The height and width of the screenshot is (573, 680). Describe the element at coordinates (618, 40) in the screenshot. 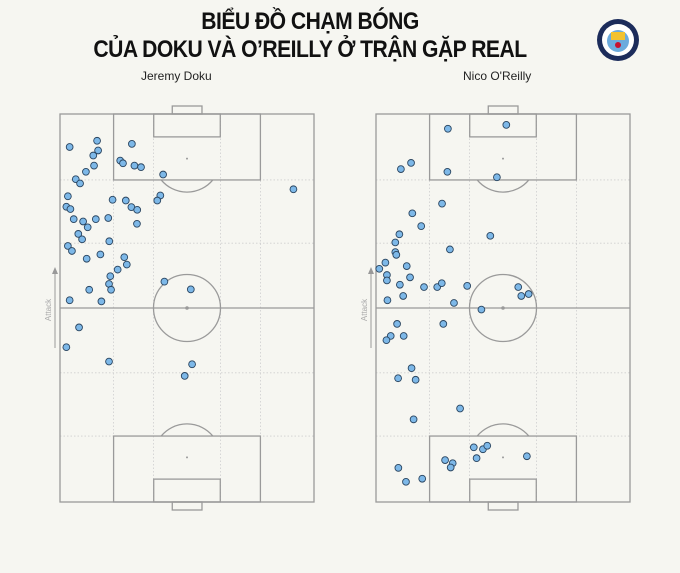

I see `manchester-city-logo-icon` at that location.